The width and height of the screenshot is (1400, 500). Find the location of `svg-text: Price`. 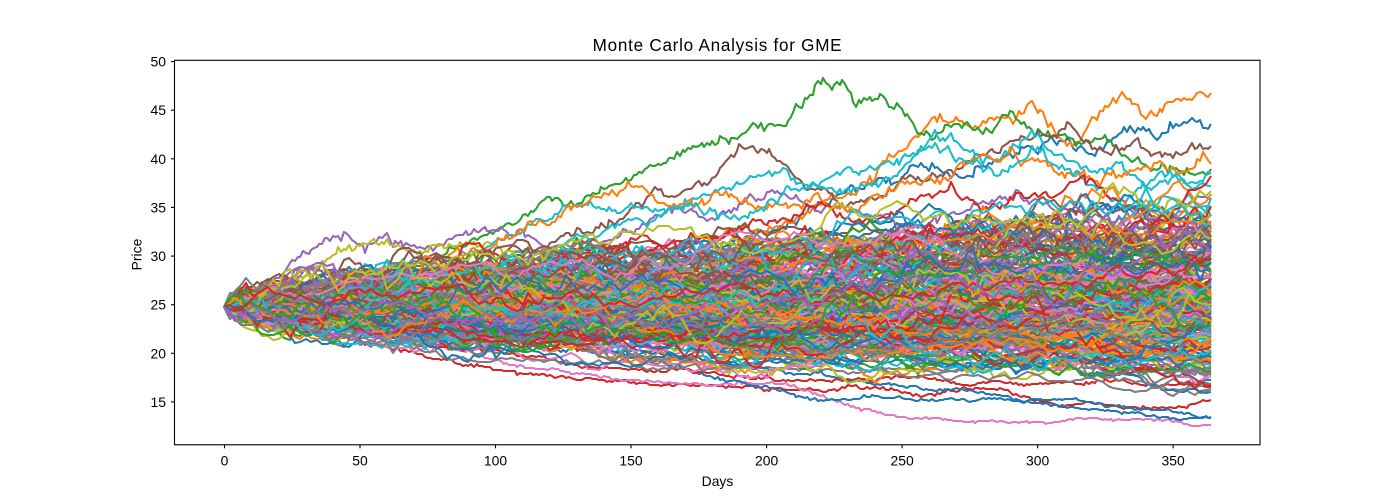

svg-text: Price is located at coordinates (137, 254).